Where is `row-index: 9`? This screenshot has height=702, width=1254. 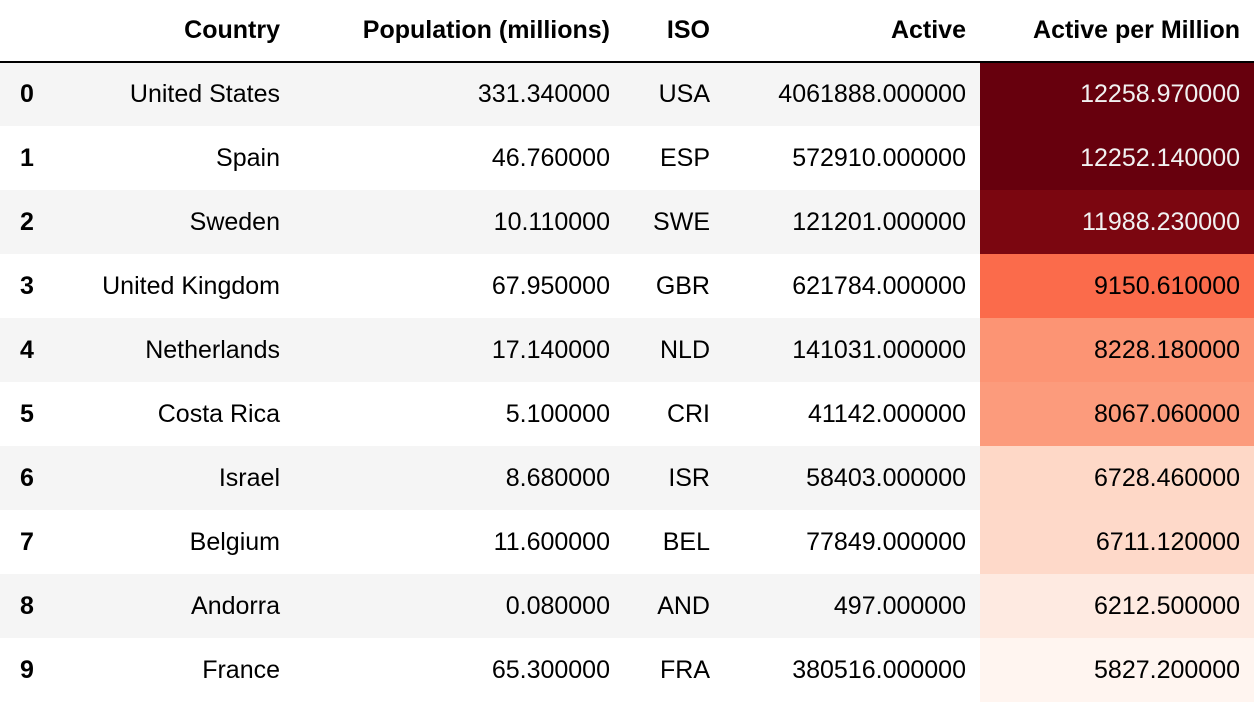 row-index: 9 is located at coordinates (27, 669).